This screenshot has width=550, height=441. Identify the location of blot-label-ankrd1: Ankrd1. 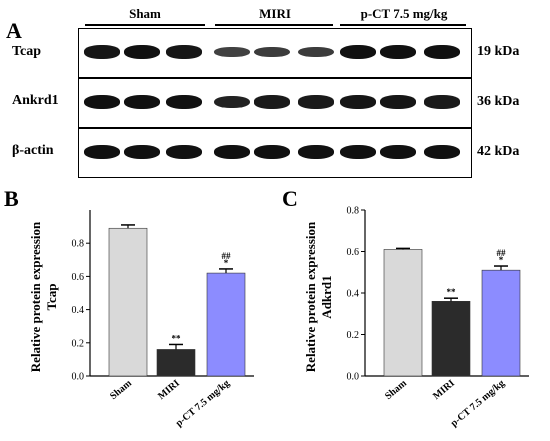
(35, 100).